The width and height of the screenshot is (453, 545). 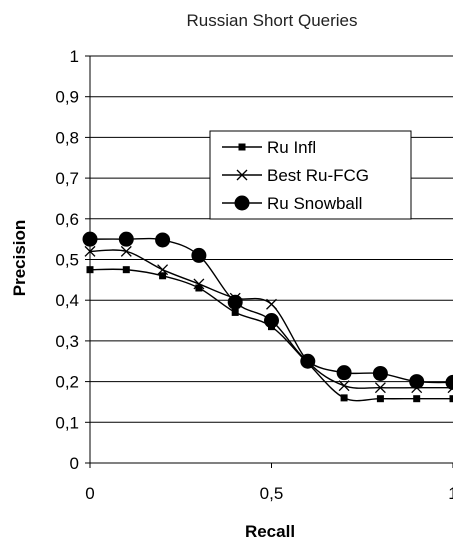 What do you see at coordinates (89, 493) in the screenshot?
I see `x-tick-label: 0` at bounding box center [89, 493].